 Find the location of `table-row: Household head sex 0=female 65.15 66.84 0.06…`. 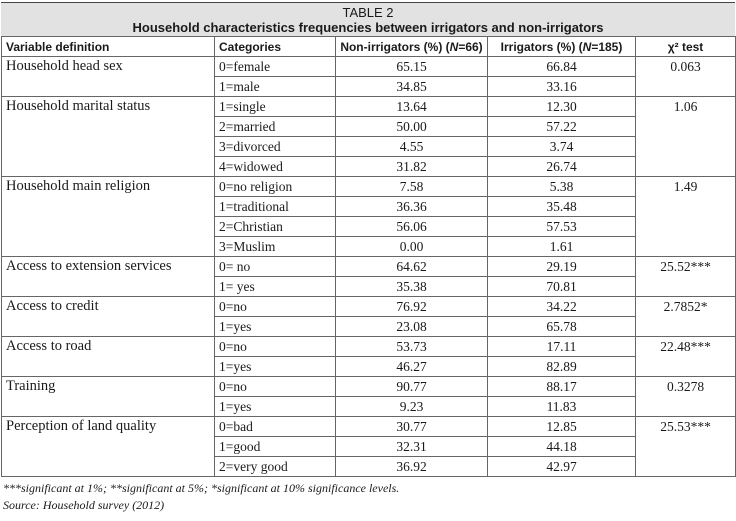

table-row: Household head sex 0=female 65.15 66.84 0.06… is located at coordinates (368, 76).